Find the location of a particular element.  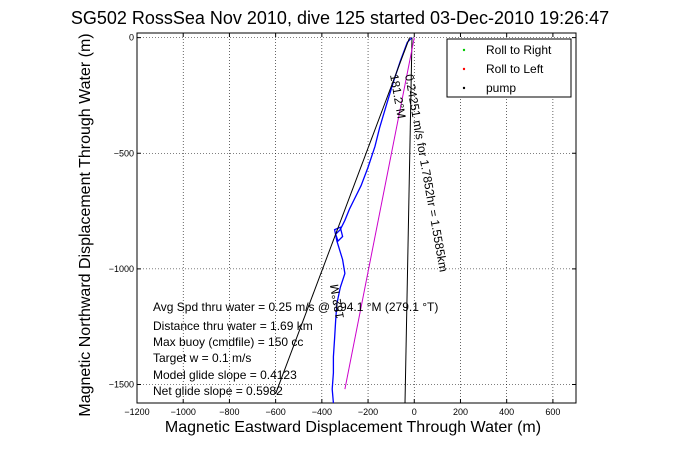

annotation-distance: Distance thru water = 1.69 km is located at coordinates (233, 326).